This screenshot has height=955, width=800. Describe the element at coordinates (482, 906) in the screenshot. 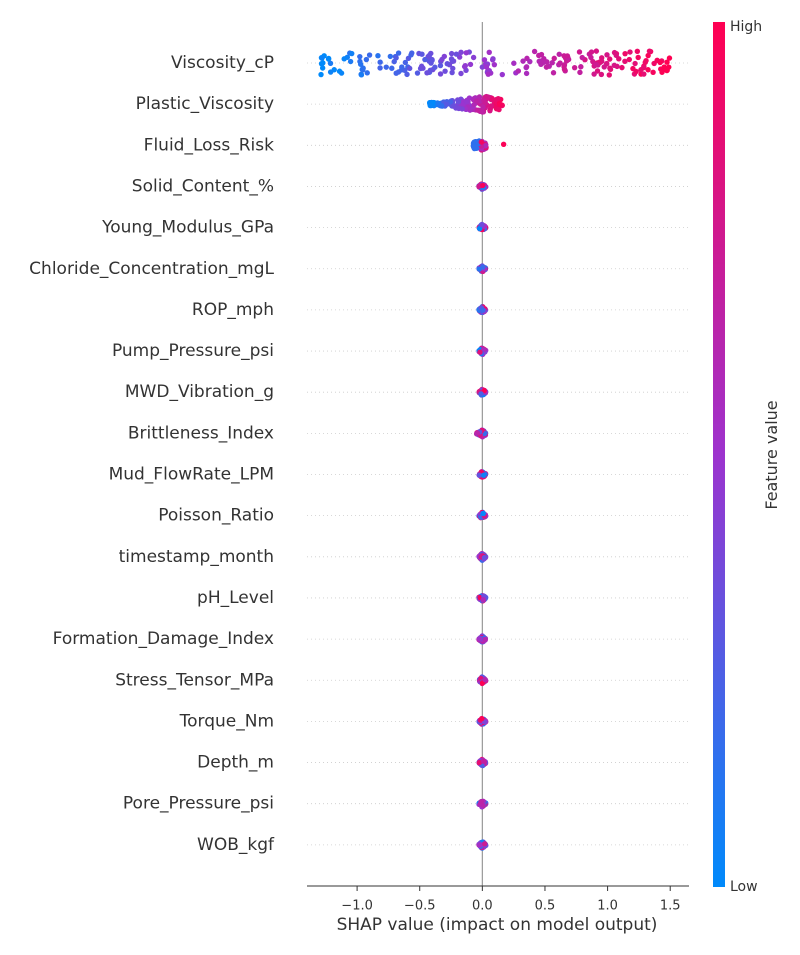

I see `x-tick-label: 0.0` at that location.